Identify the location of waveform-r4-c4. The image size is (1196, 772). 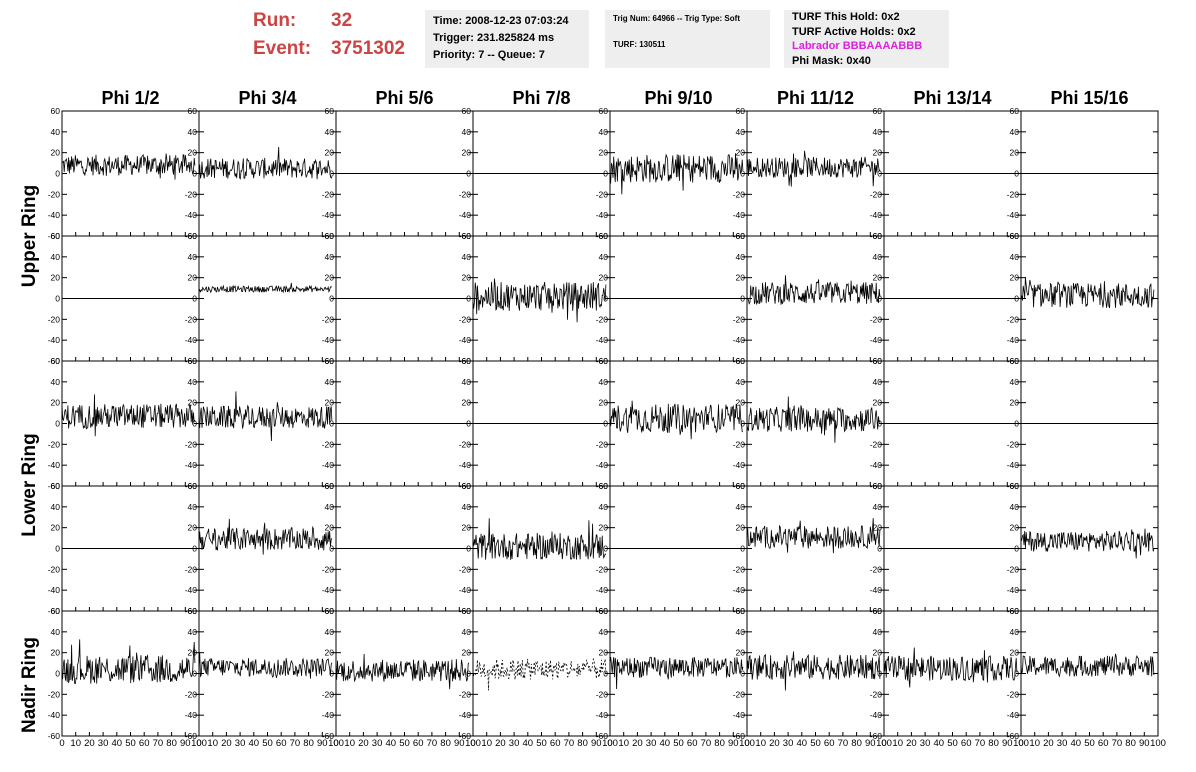
(539, 539).